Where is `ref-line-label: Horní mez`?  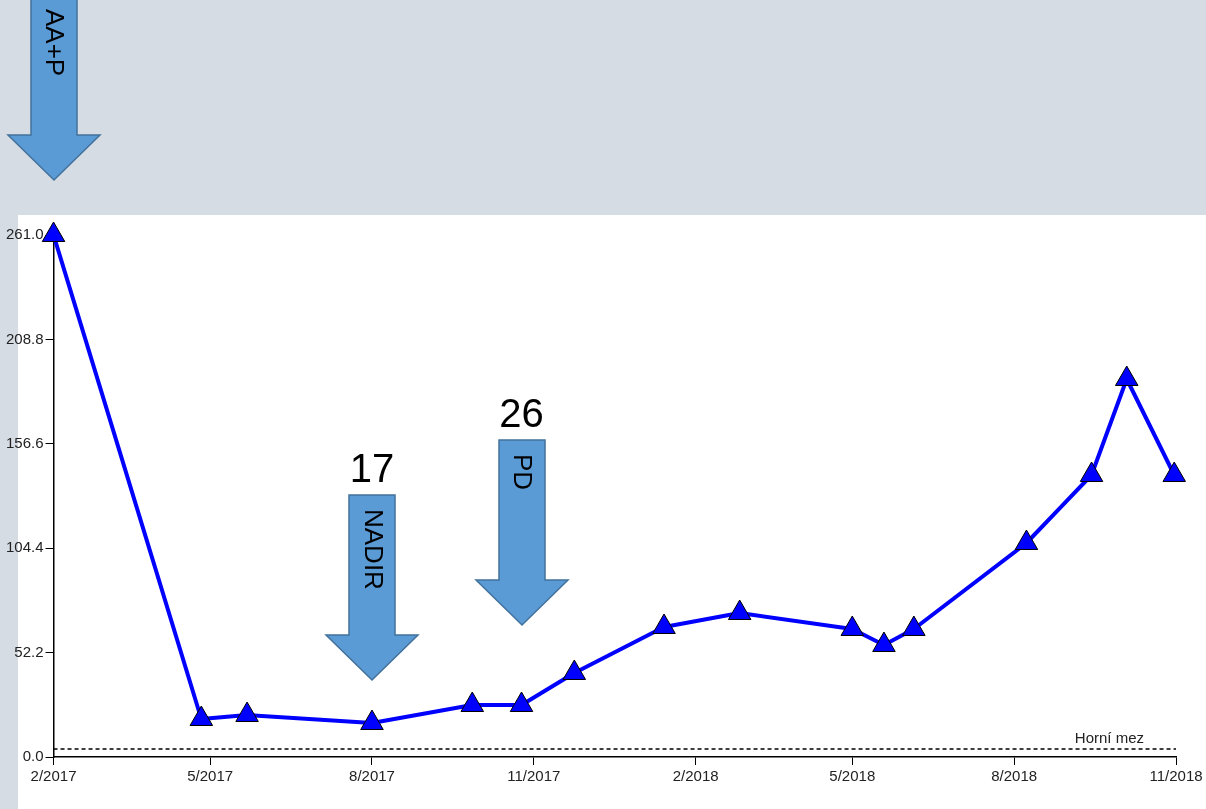 ref-line-label: Horní mez is located at coordinates (1109, 737).